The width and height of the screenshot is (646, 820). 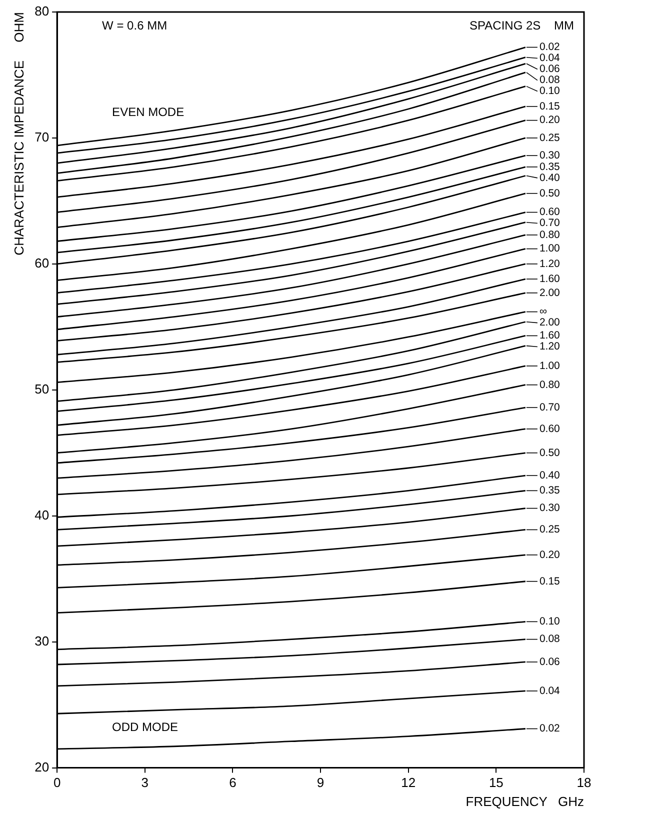 What do you see at coordinates (232, 782) in the screenshot?
I see `x-tick-label: 6` at bounding box center [232, 782].